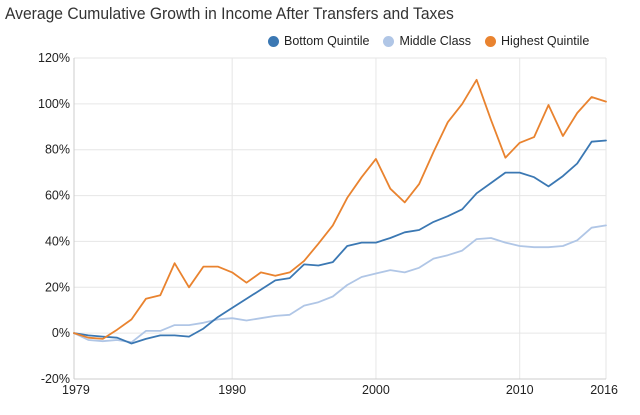 The height and width of the screenshot is (415, 640). What do you see at coordinates (376, 390) in the screenshot?
I see `x-tick-label: 2000` at bounding box center [376, 390].